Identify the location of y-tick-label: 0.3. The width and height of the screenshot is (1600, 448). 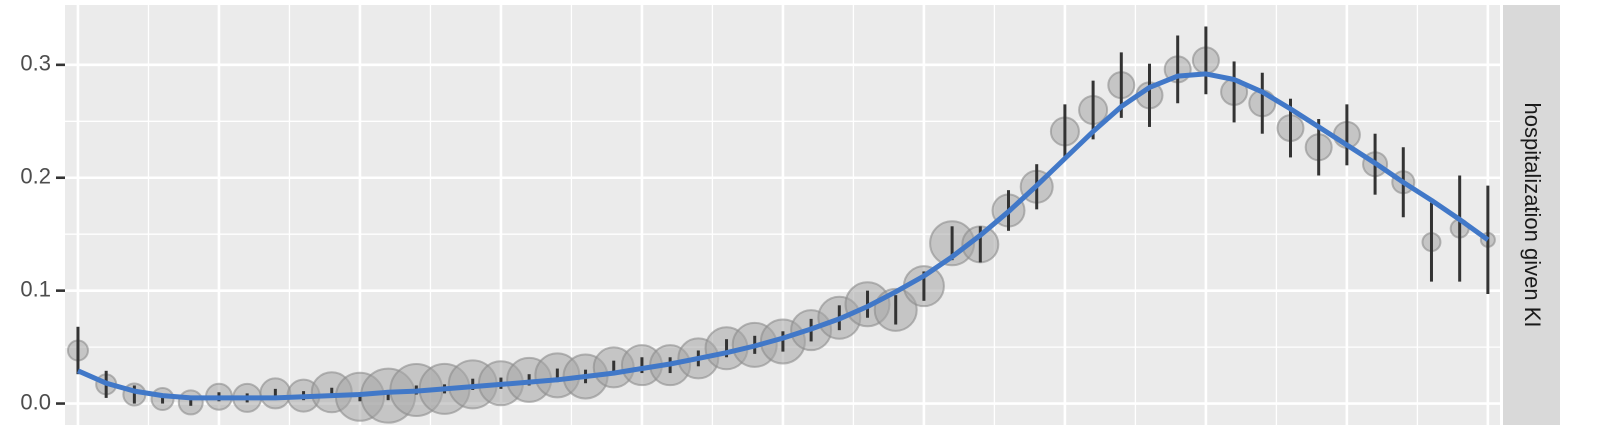
(35, 63).